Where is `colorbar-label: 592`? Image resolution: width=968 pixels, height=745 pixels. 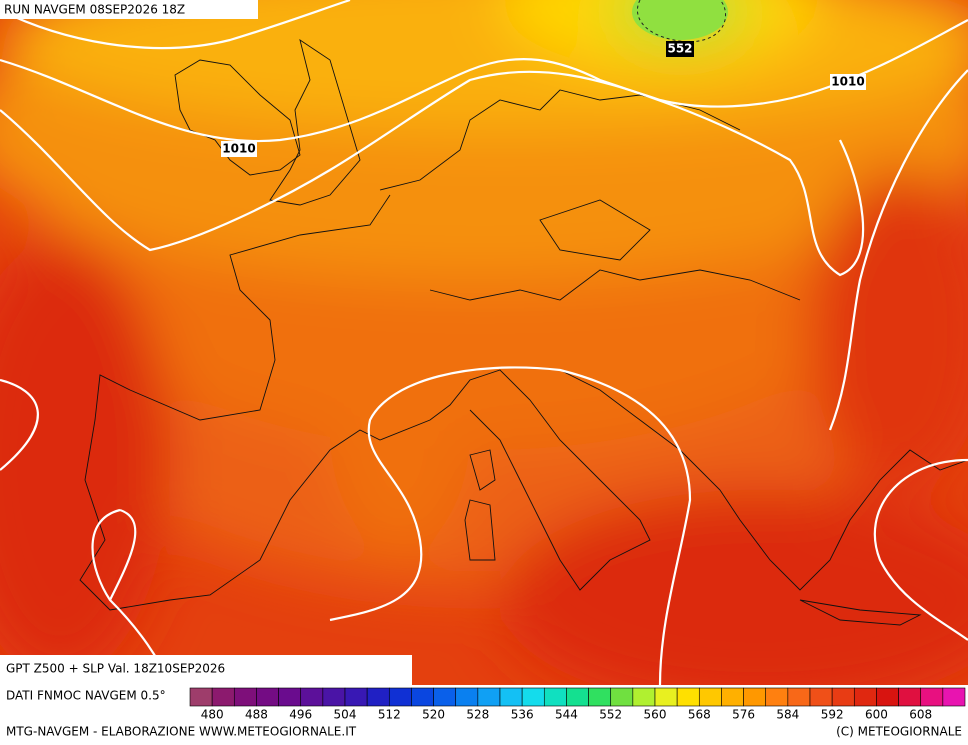
colorbar-label: 592 is located at coordinates (832, 715).